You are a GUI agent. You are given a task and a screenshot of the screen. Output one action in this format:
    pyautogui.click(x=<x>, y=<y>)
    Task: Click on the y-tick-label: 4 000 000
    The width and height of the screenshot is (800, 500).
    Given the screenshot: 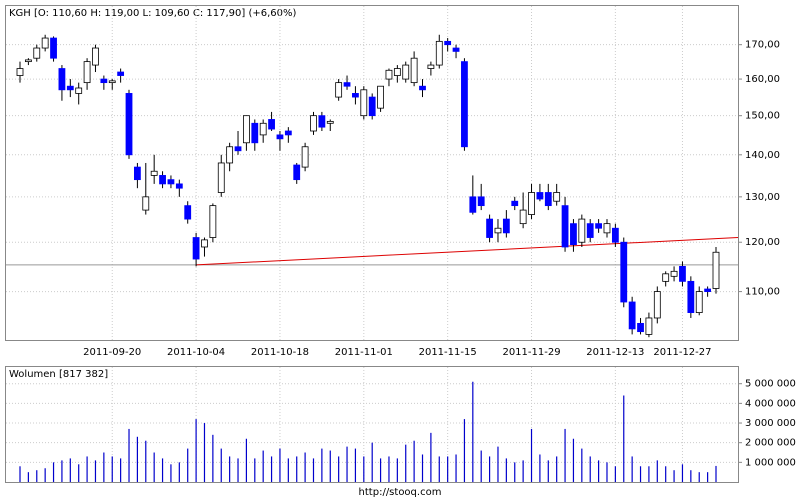 What is the action you would take?
    pyautogui.click(x=770, y=403)
    